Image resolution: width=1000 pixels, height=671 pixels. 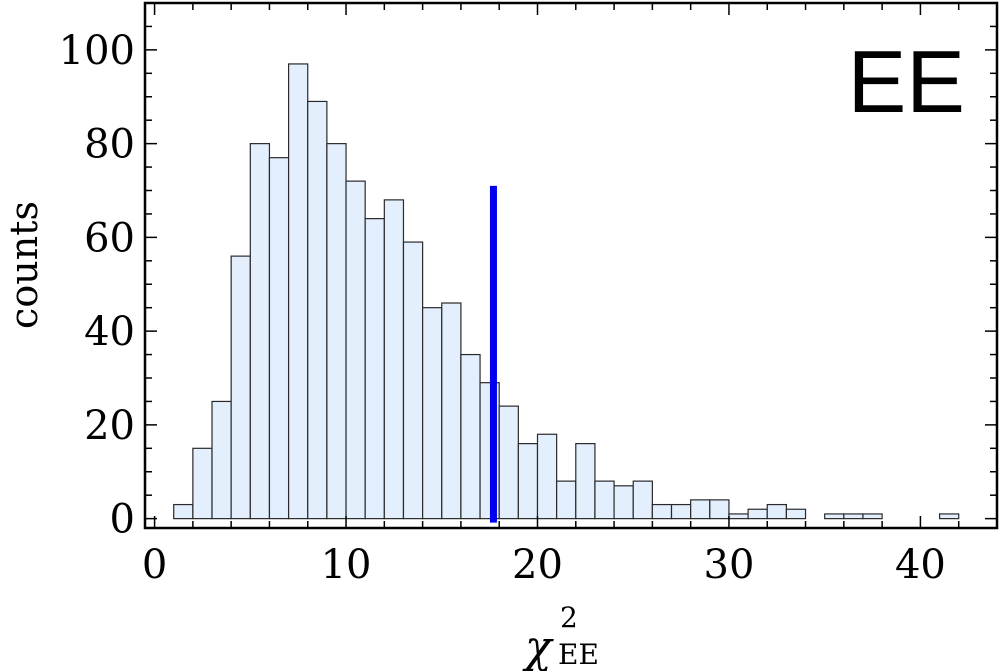 I want to click on x-axis-title: χ, so click(x=538, y=646).